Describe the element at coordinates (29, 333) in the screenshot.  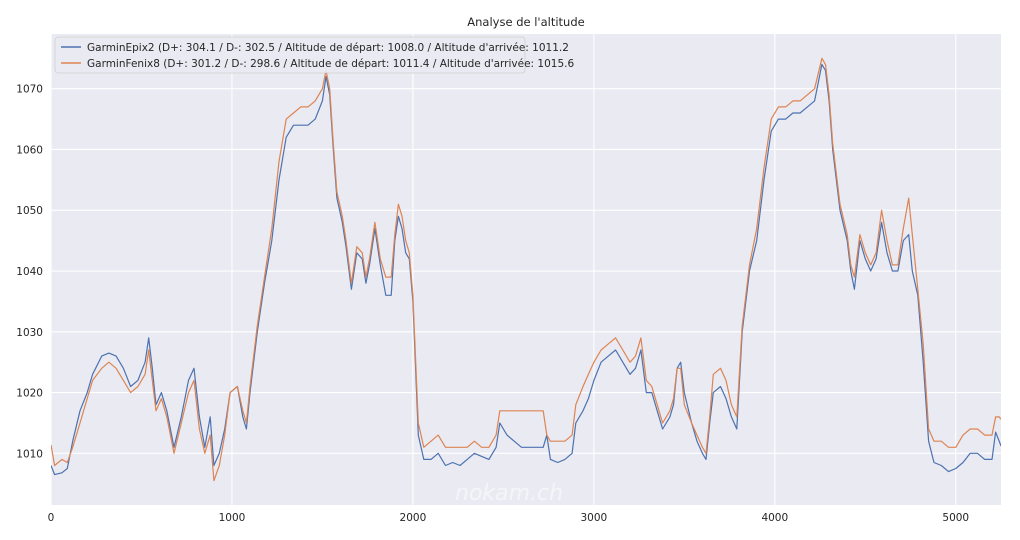
I see `y-tick-label: 1030` at that location.